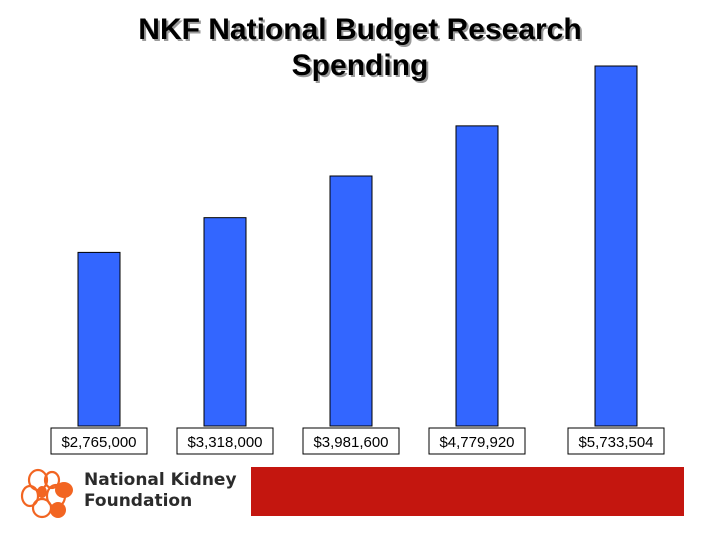  What do you see at coordinates (360, 47) in the screenshot?
I see `chart-title: NKF National Budget Research Spending` at bounding box center [360, 47].